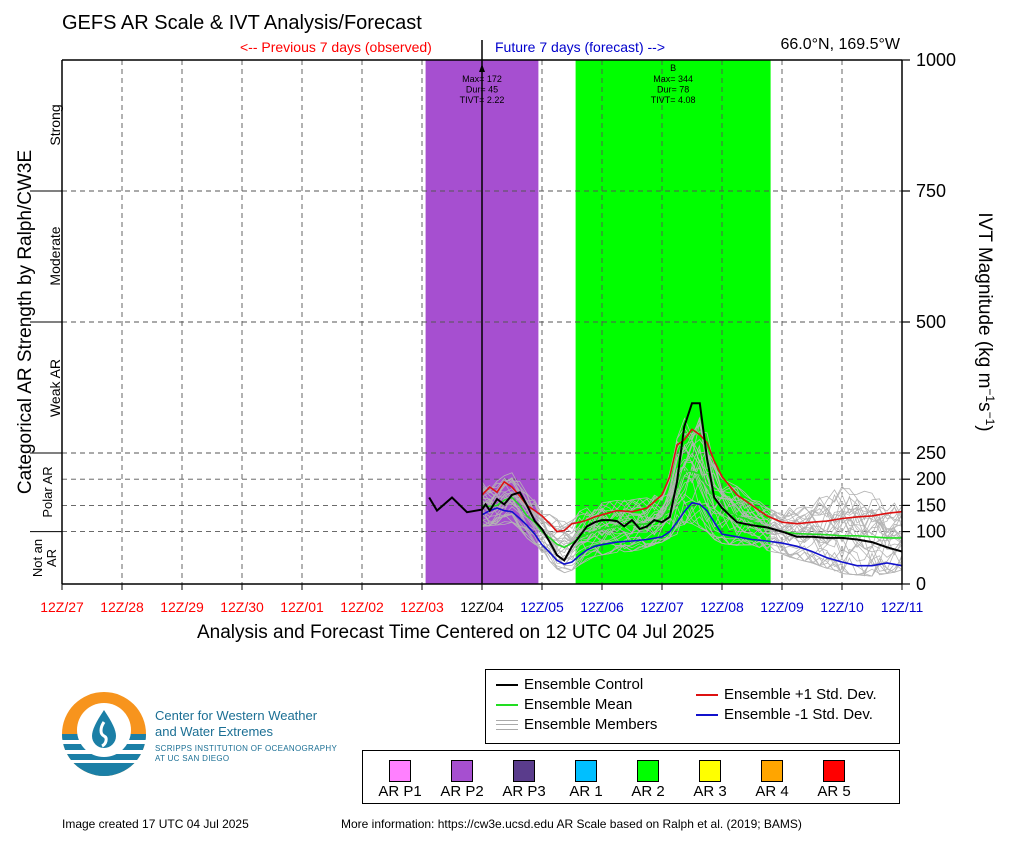  I want to click on category-weak: Weak AR, so click(55, 388).